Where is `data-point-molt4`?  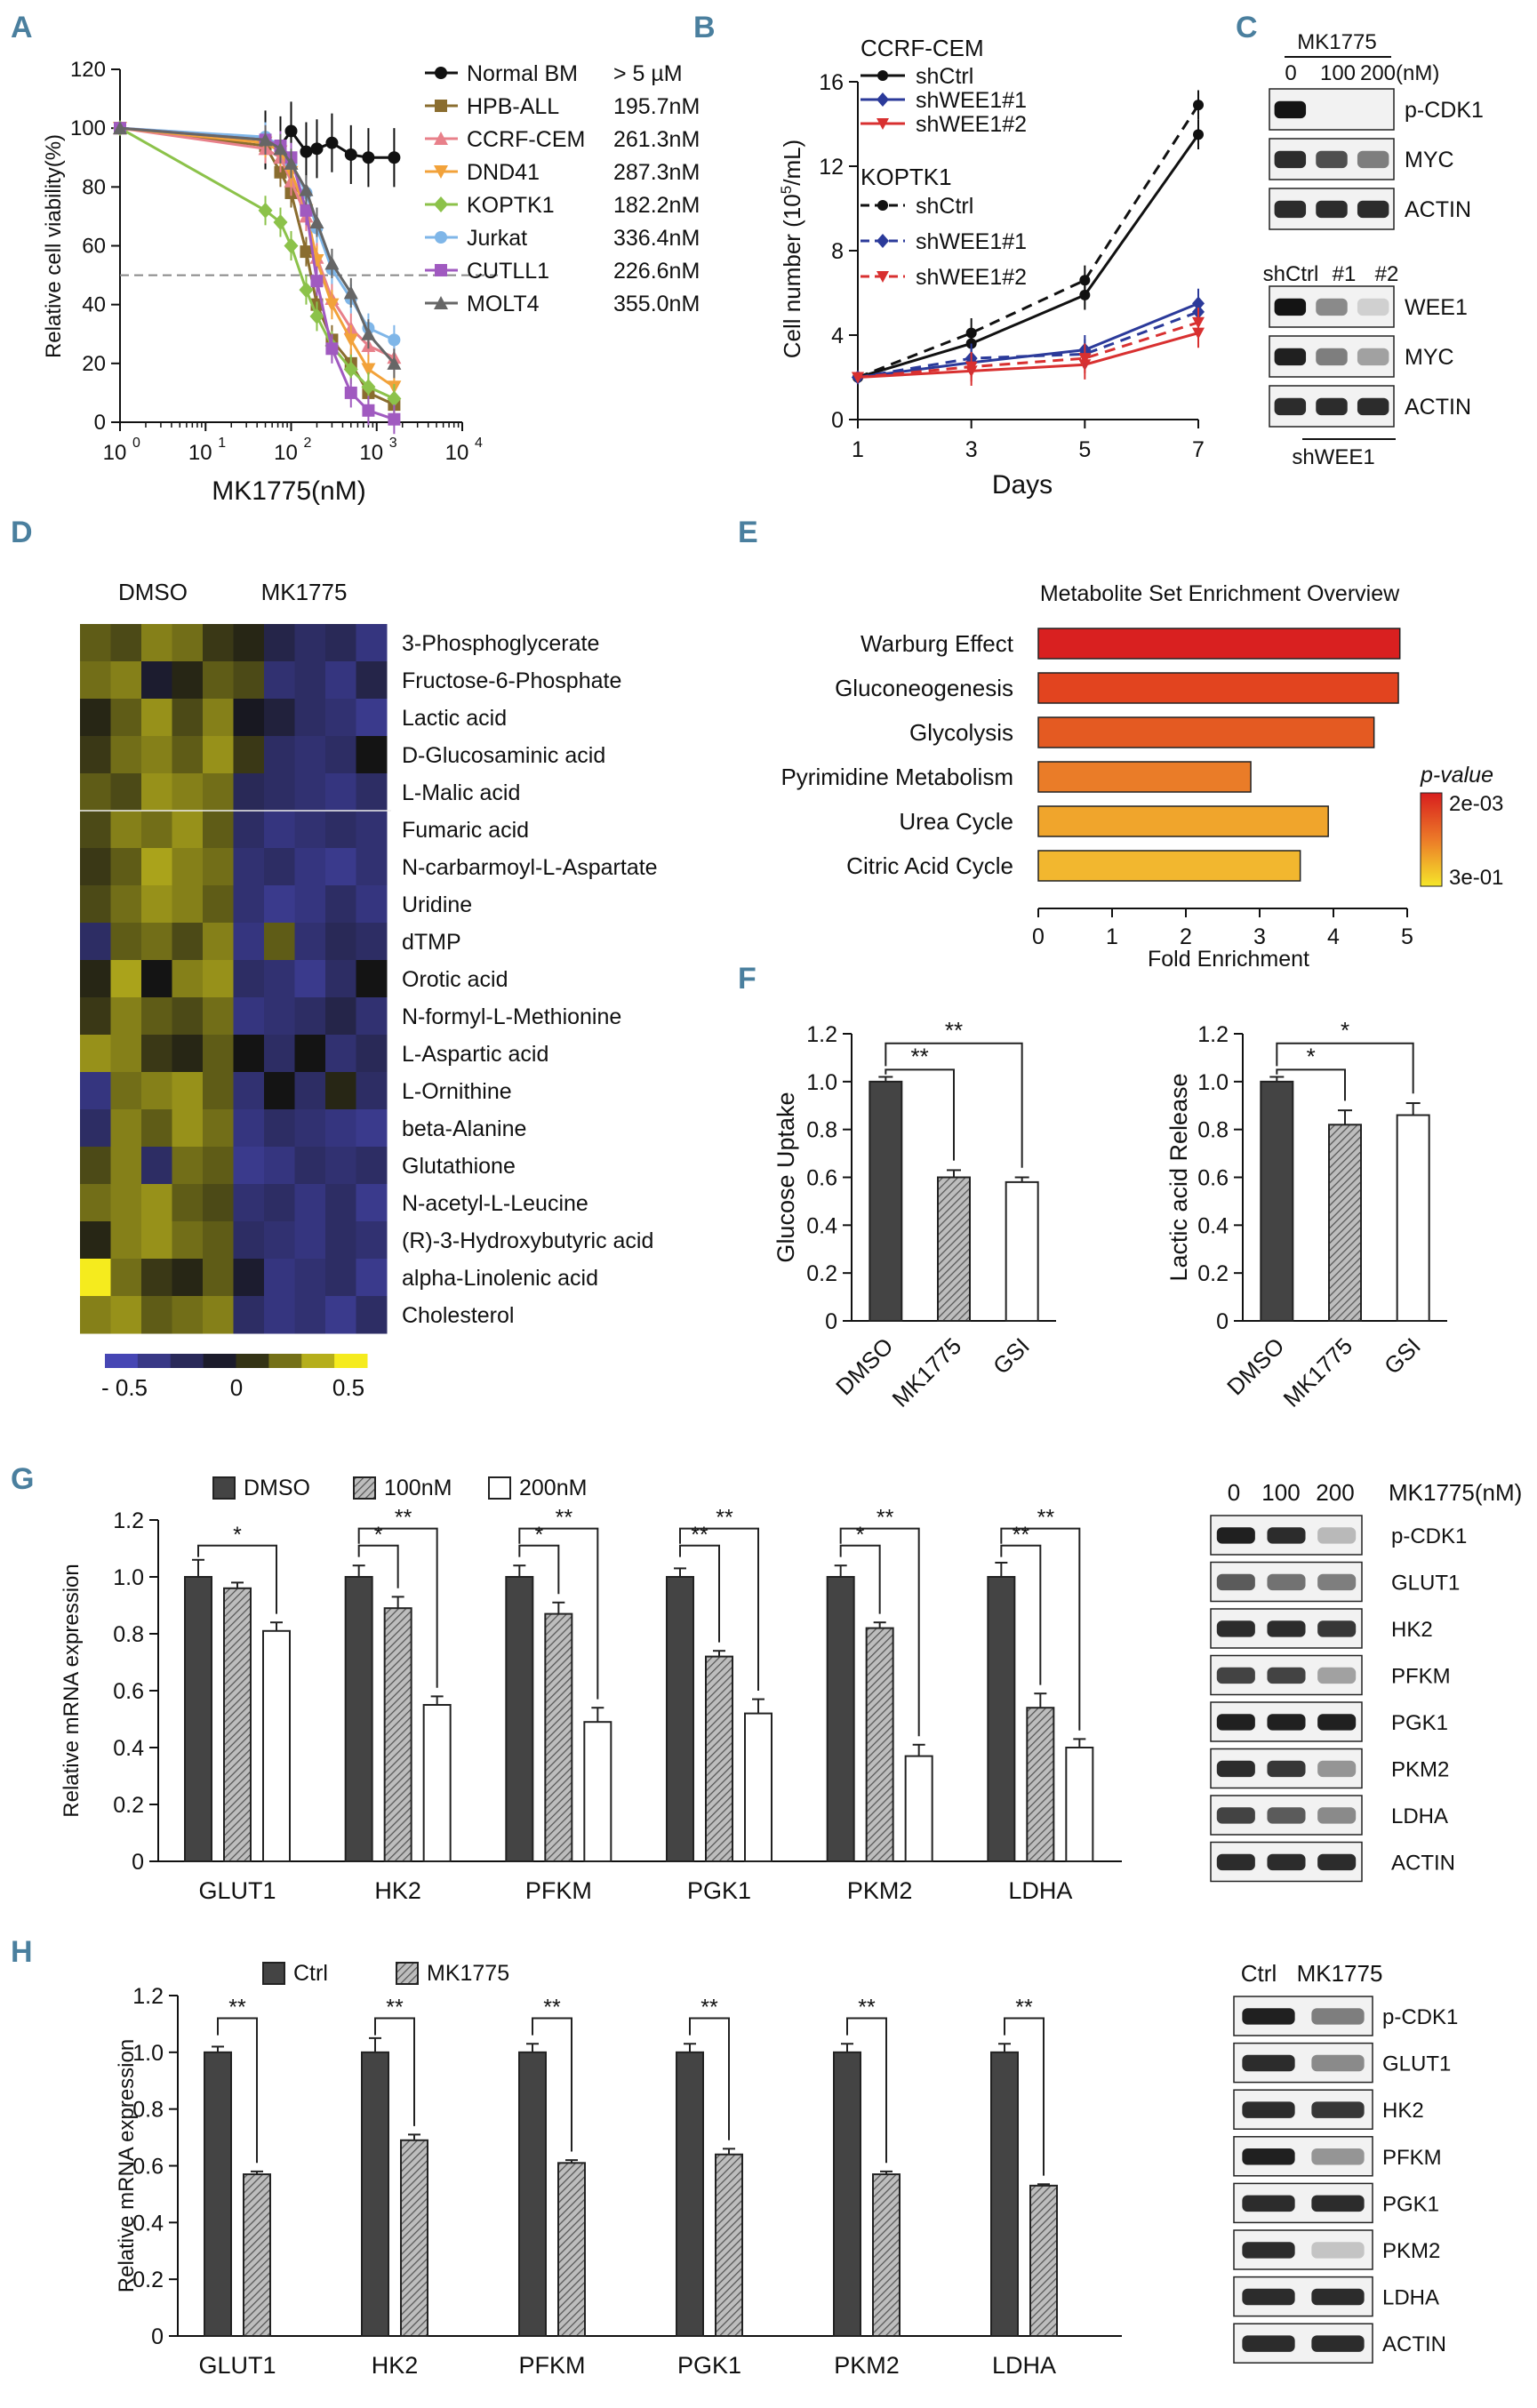 data-point-molt4 is located at coordinates (368, 333).